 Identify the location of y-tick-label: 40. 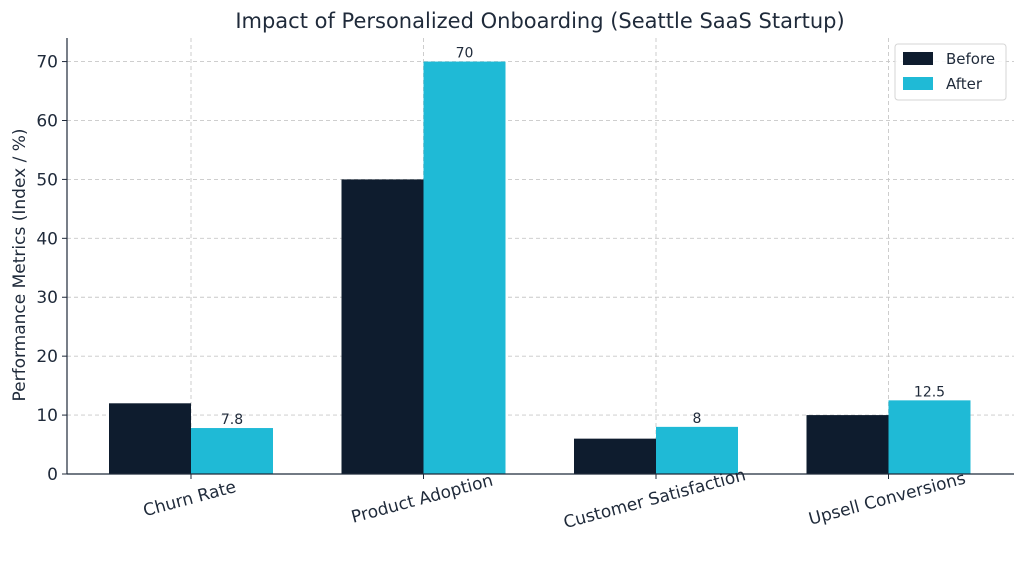
(47, 239).